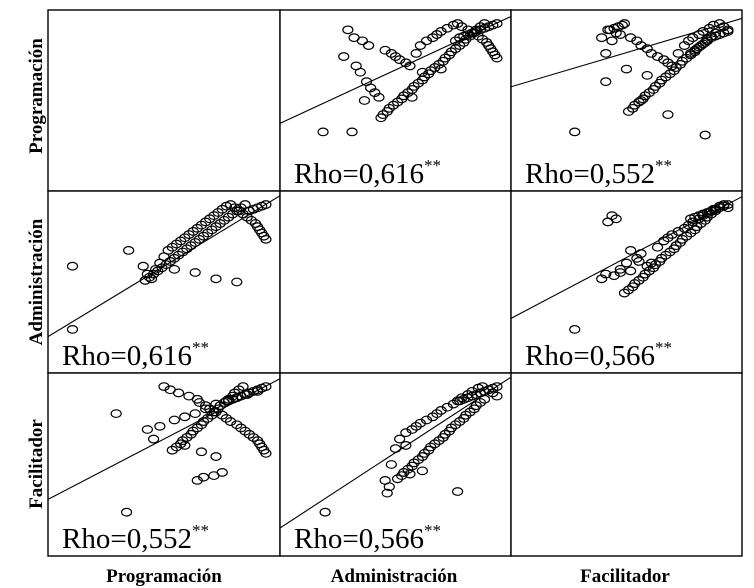 Image resolution: width=754 pixels, height=588 pixels. I want to click on col-label-facilitador: Facilitador, so click(625, 576).